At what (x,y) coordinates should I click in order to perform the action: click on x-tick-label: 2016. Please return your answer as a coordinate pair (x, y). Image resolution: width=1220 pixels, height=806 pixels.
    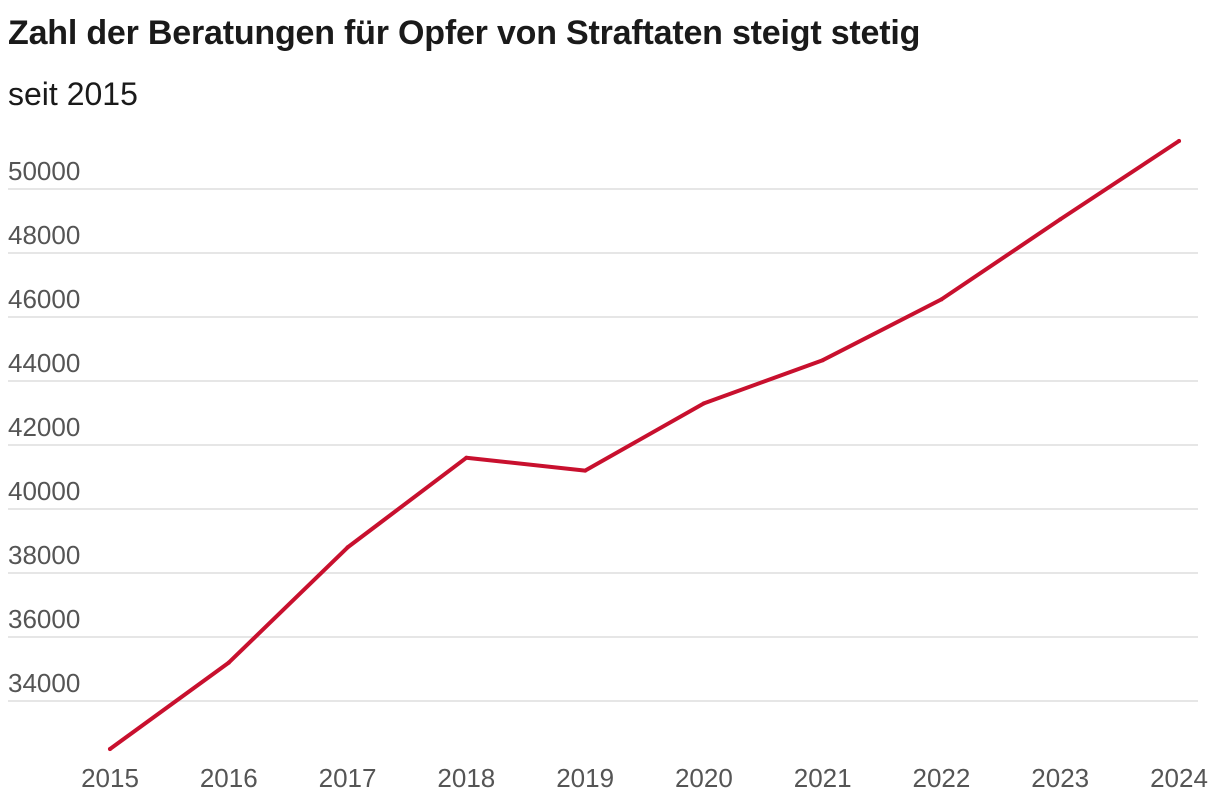
    Looking at the image, I should click on (229, 778).